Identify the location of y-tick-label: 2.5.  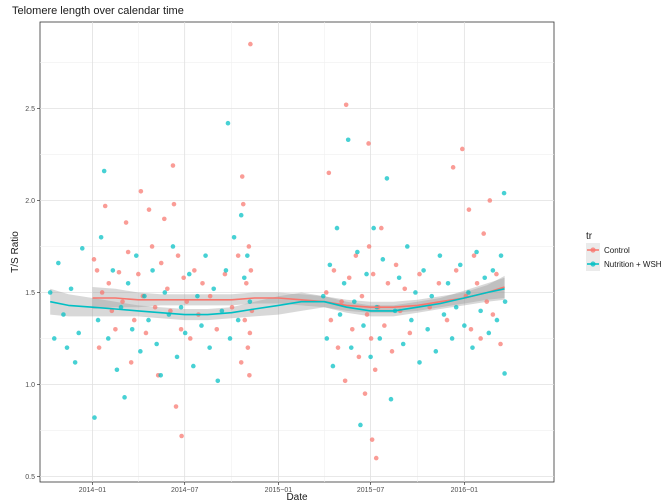
(30, 109).